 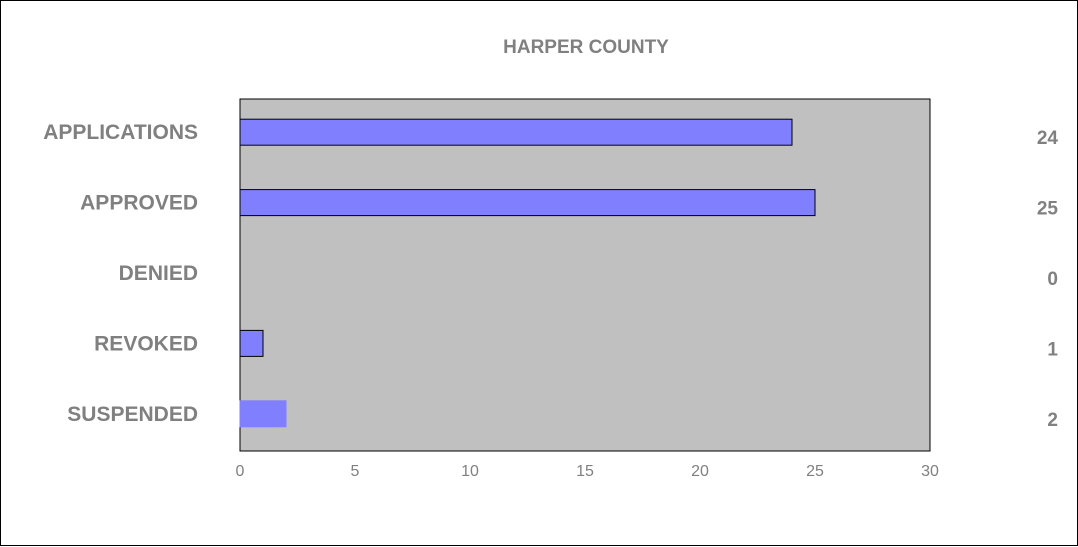 I want to click on value-label-denied: 0, so click(x=1052, y=279).